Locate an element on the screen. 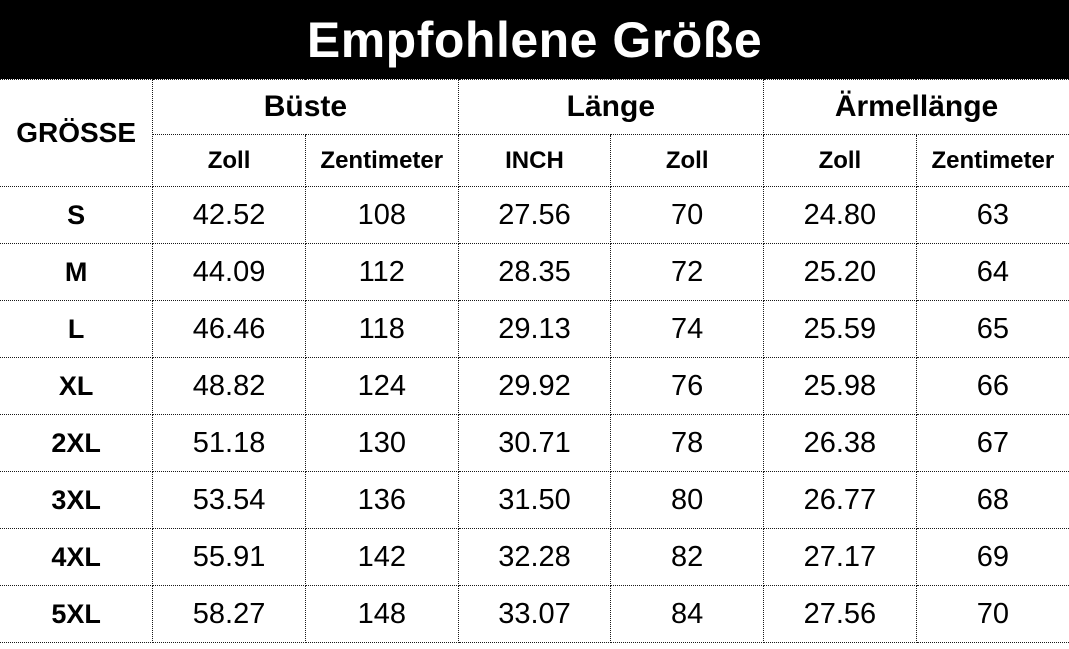 Image resolution: width=1069 pixels, height=649 pixels. measurement-value: 130 is located at coordinates (381, 443).